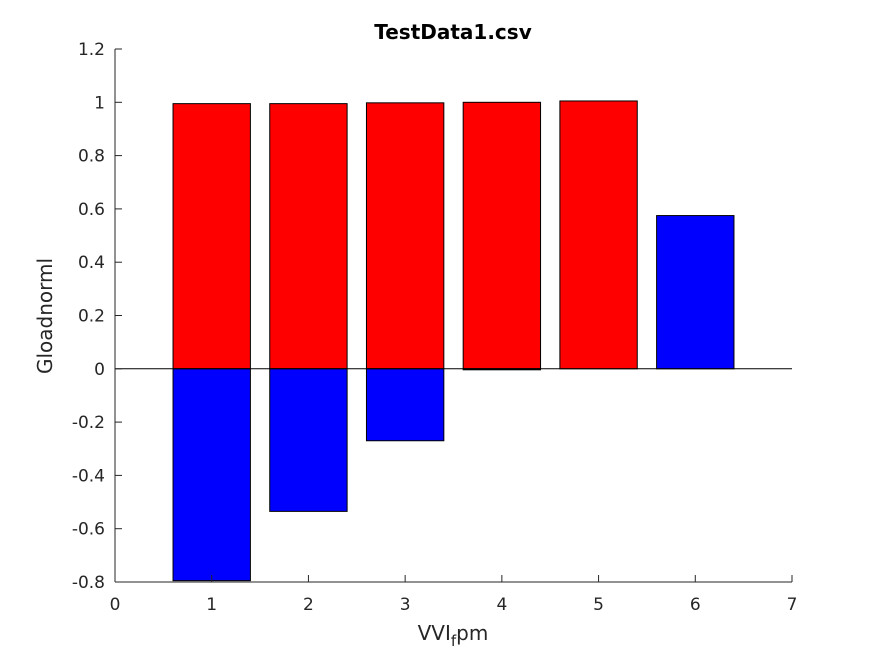  What do you see at coordinates (99, 103) in the screenshot?
I see `y-tick-label: 1` at bounding box center [99, 103].